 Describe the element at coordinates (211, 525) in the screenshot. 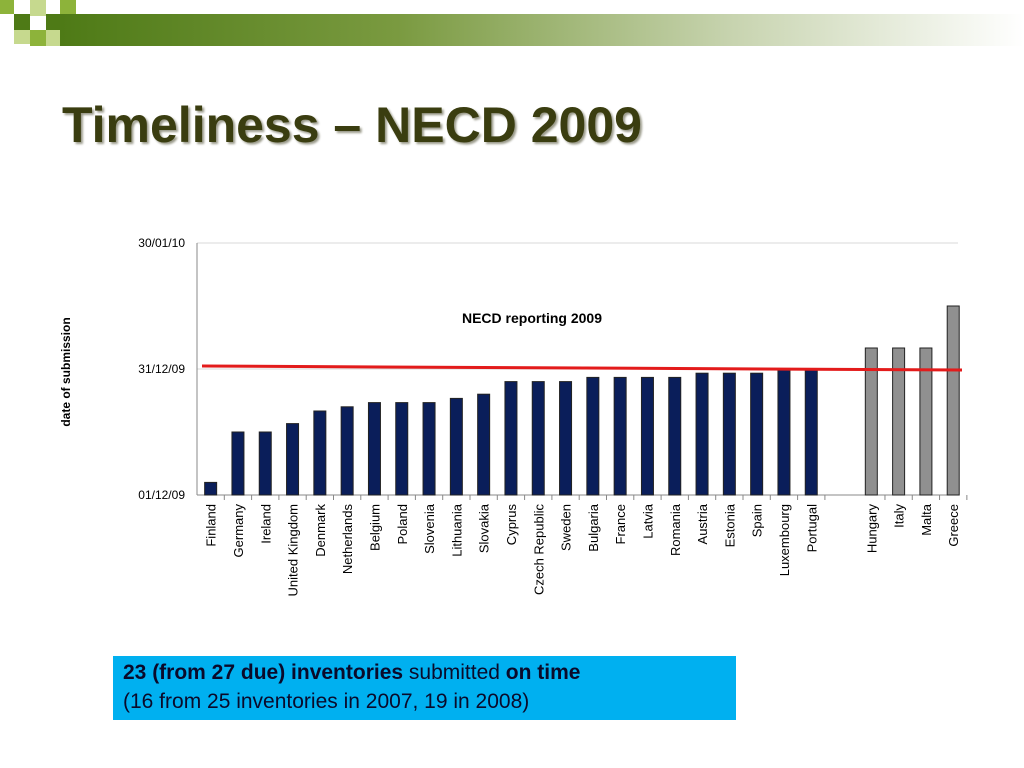

I see `x-tick-label: Finland` at that location.